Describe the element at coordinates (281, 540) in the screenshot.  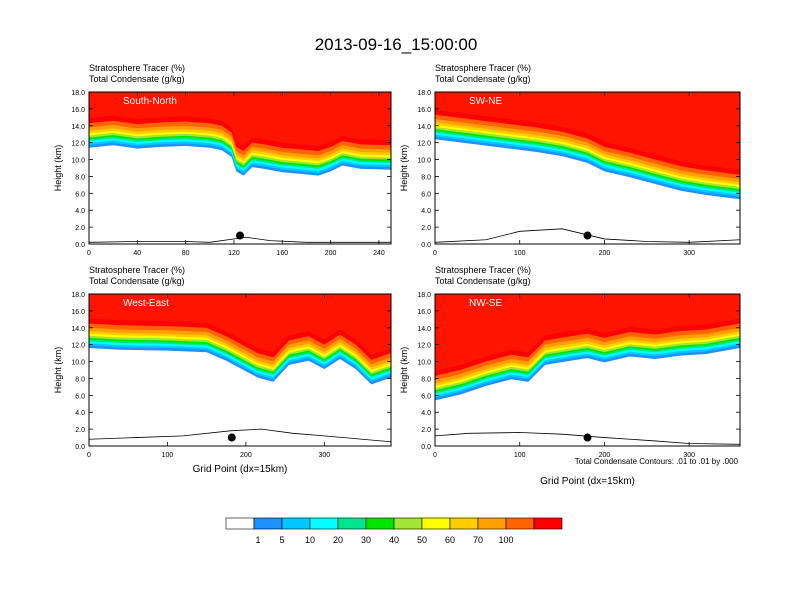
I see `colorbar-label: 5` at that location.